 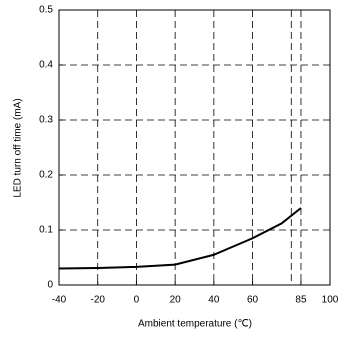 What do you see at coordinates (50, 285) in the screenshot?
I see `y-tick-label: 0` at bounding box center [50, 285].